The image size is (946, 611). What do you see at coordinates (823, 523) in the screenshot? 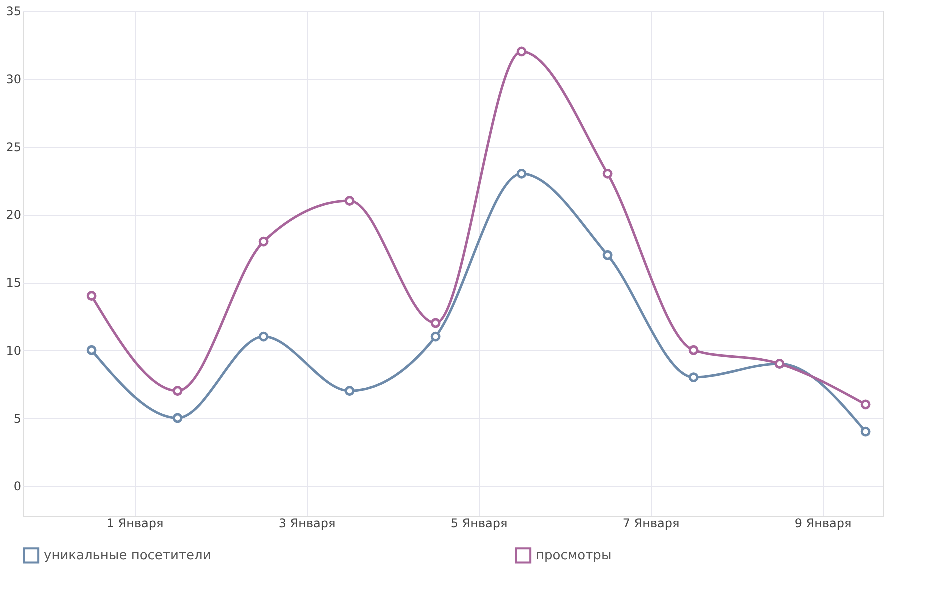
I see `x-tick-label: 9 Января` at bounding box center [823, 523].